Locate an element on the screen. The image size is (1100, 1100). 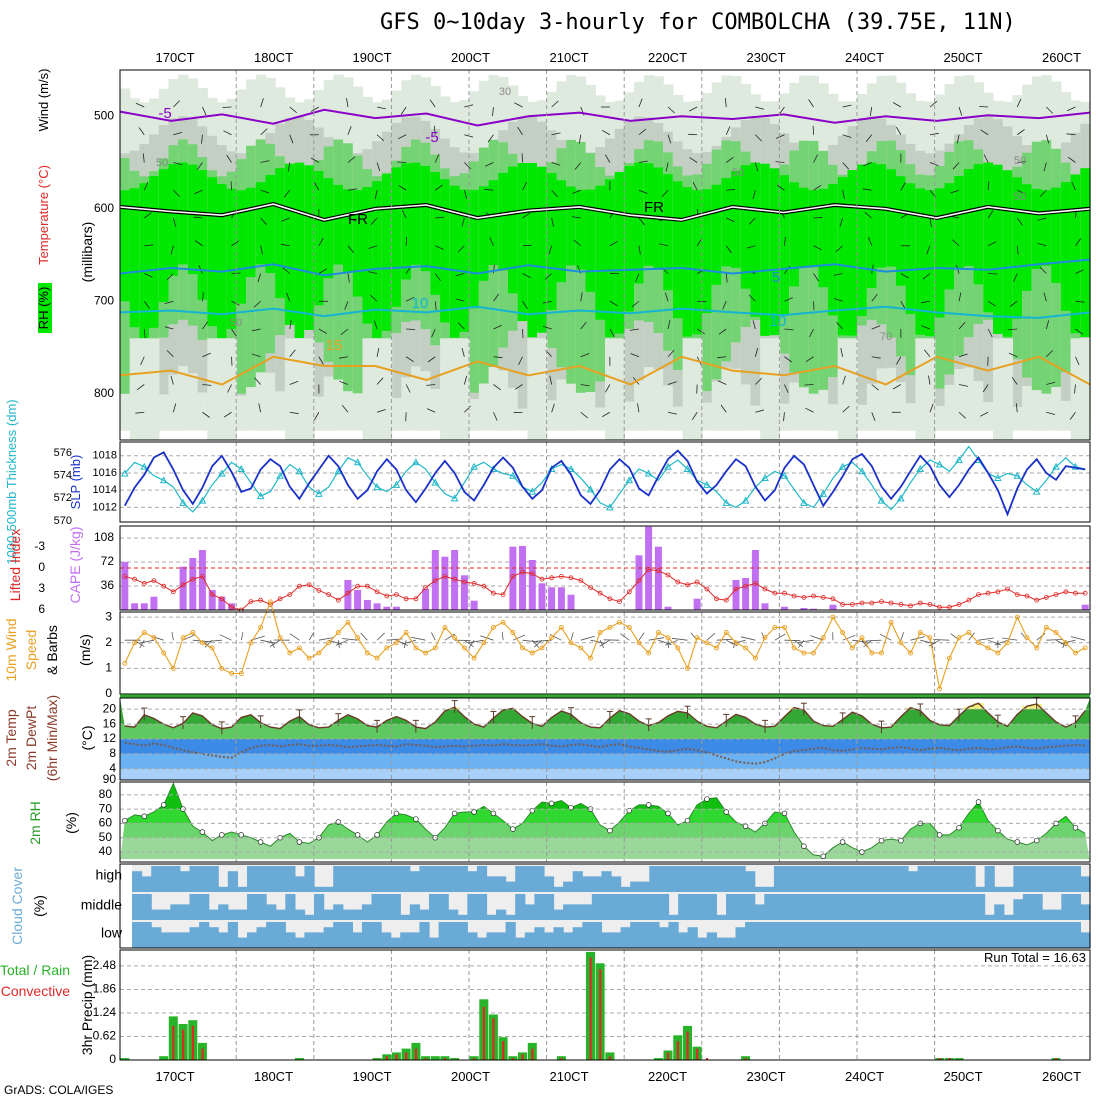
date-label-bottom: 210CT is located at coordinates (568, 1076).